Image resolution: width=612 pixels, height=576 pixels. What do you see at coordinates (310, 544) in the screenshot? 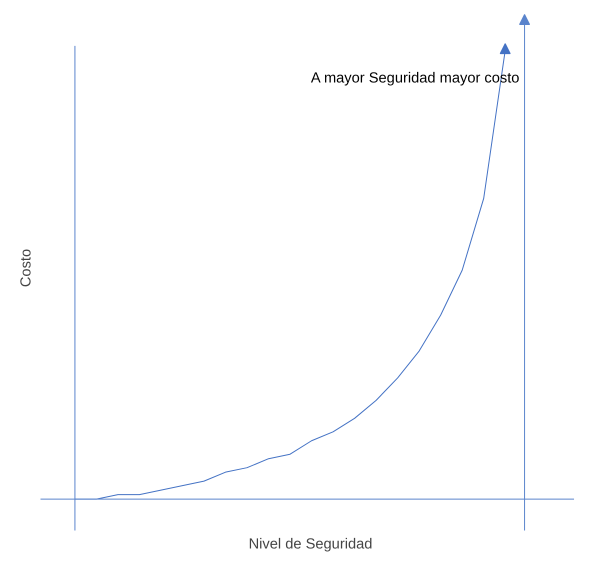
I see `x-axis-title: Nivel de Seguridad` at bounding box center [310, 544].